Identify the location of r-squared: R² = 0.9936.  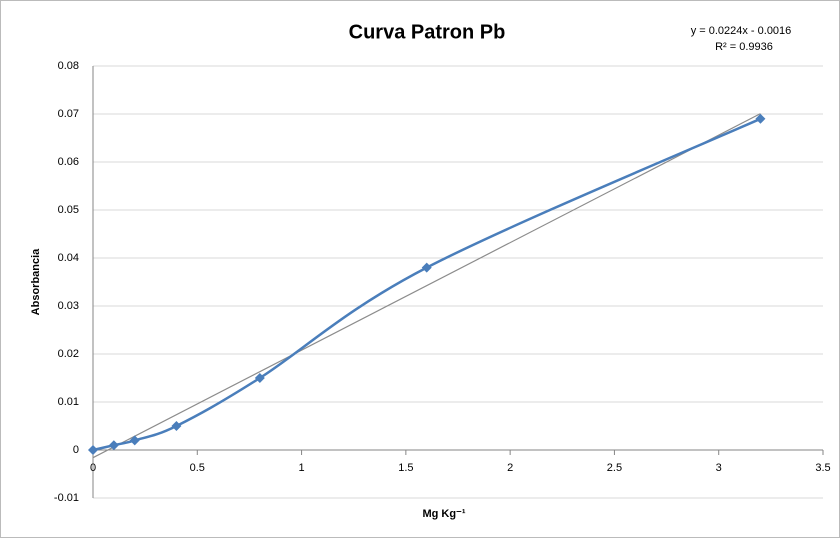
(744, 47).